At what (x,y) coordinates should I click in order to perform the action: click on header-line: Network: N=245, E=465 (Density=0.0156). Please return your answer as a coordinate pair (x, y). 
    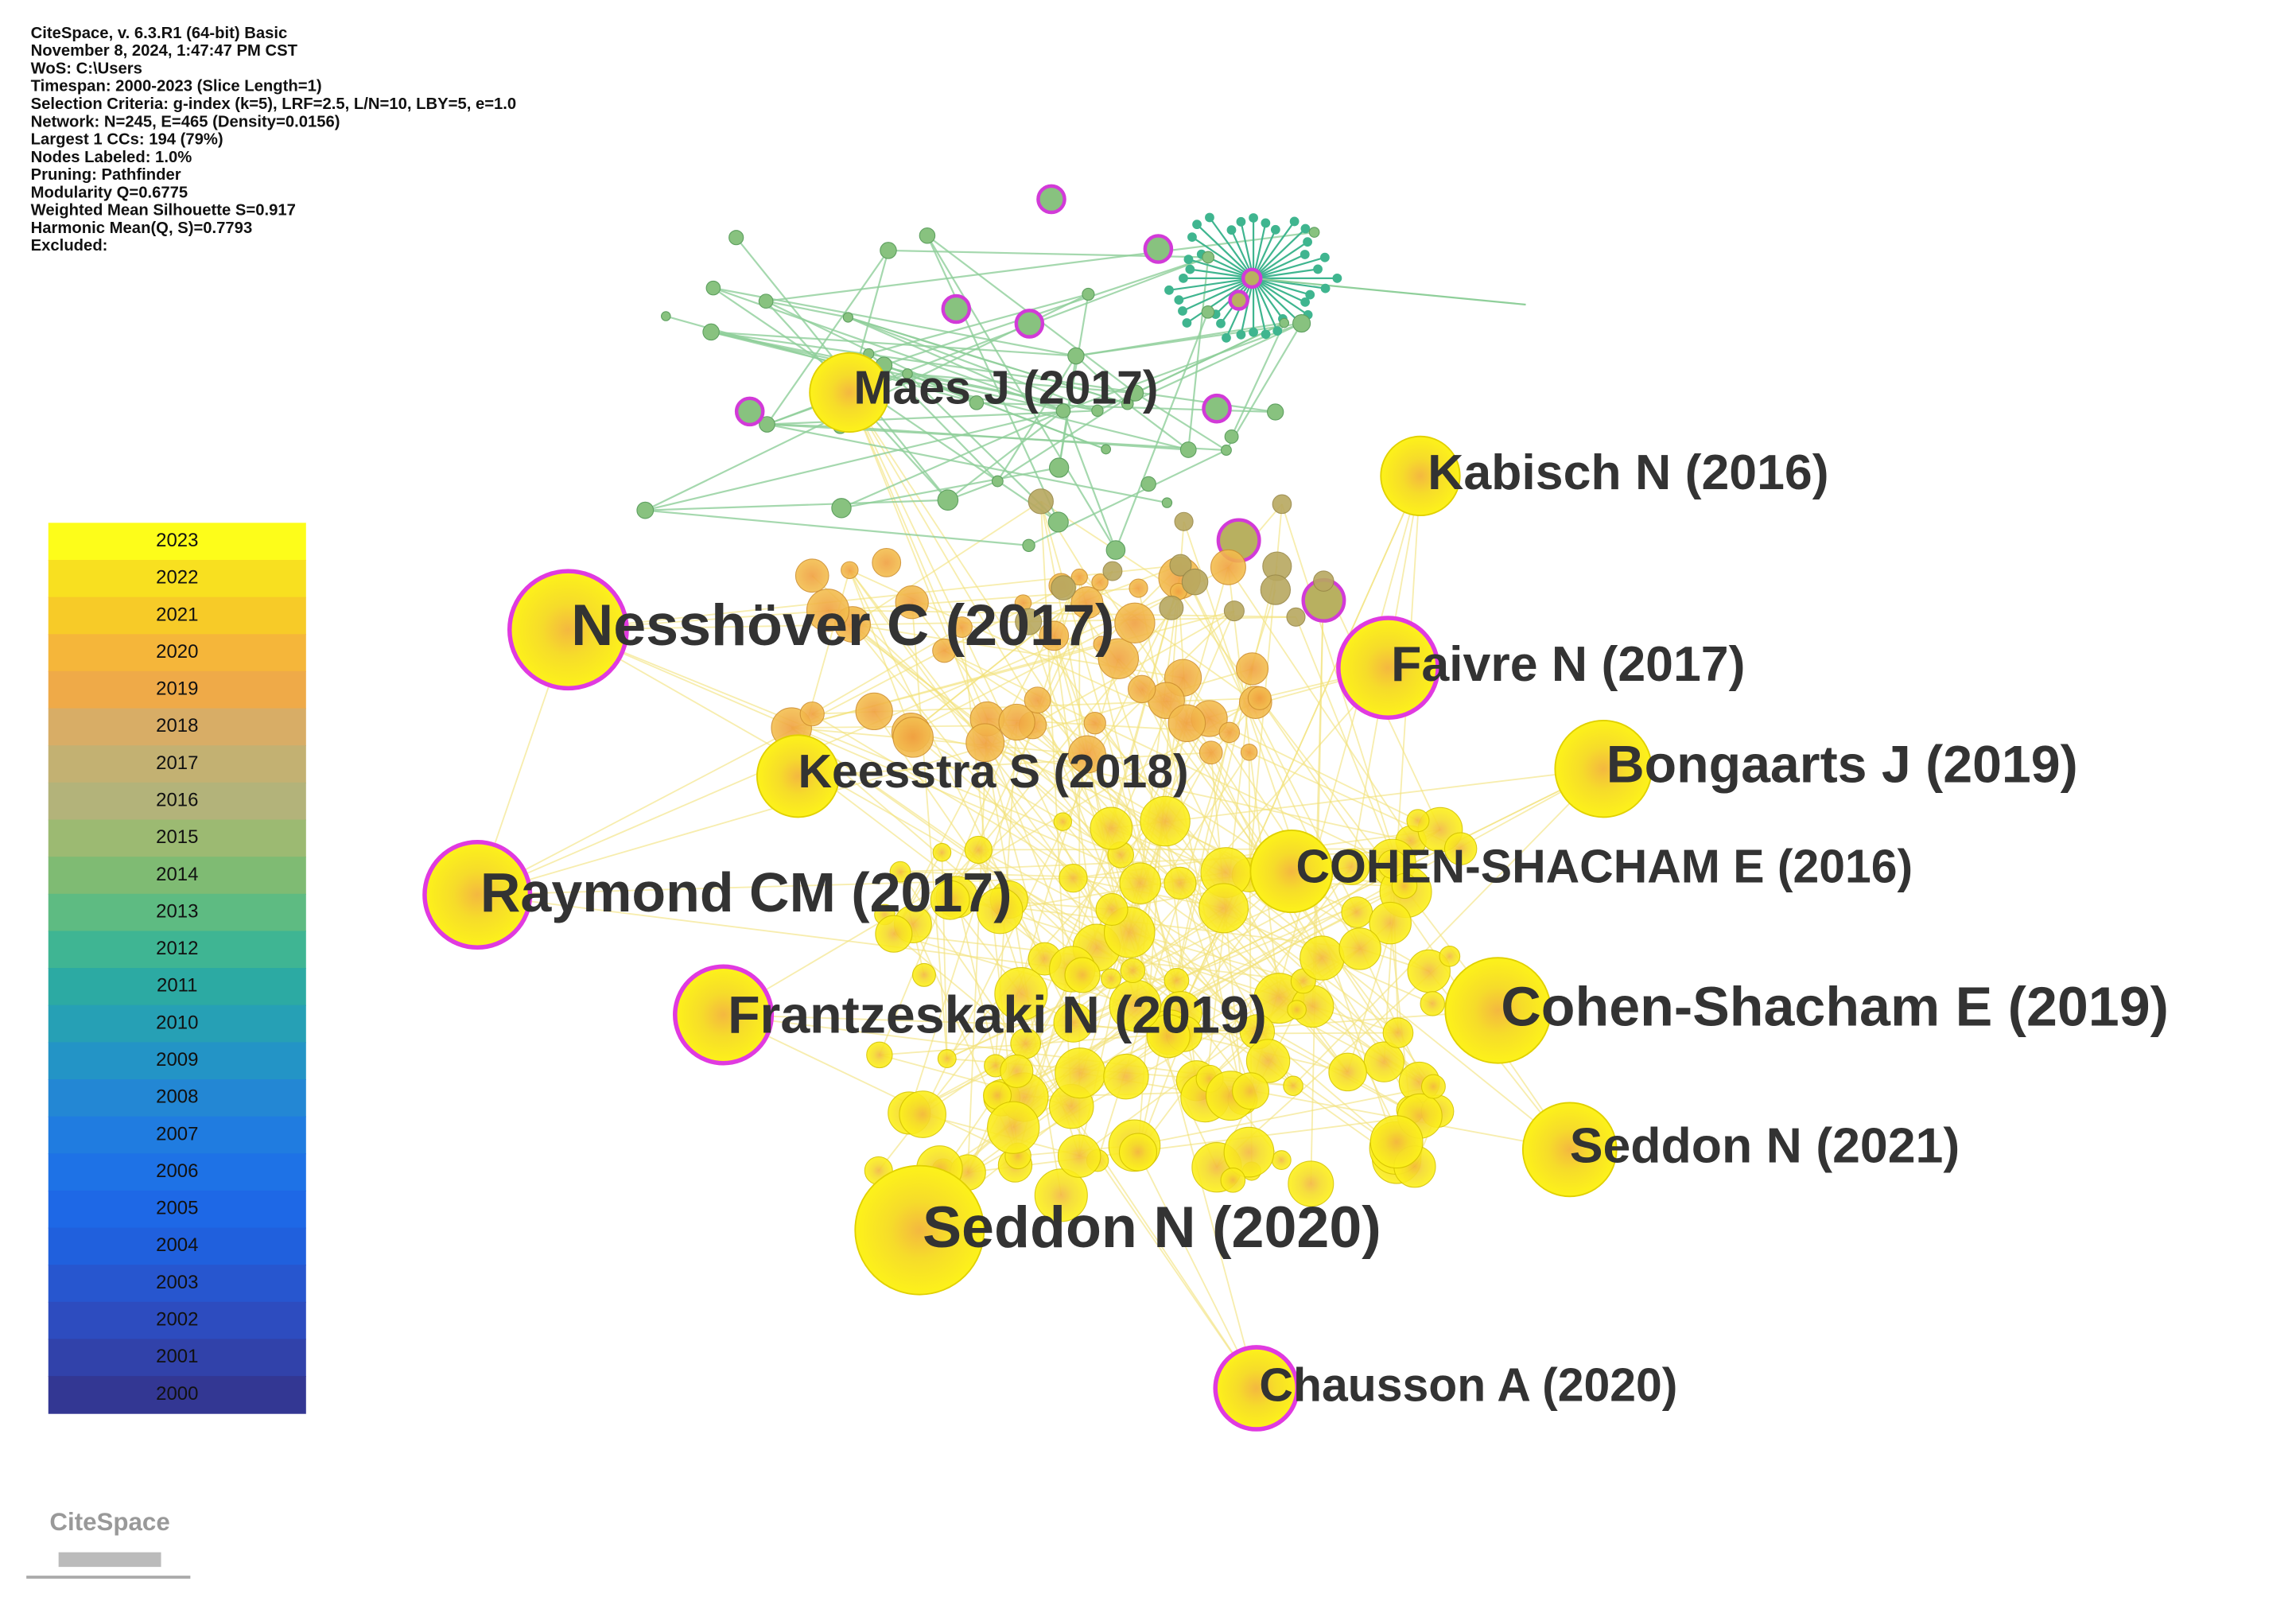
    Looking at the image, I should click on (185, 121).